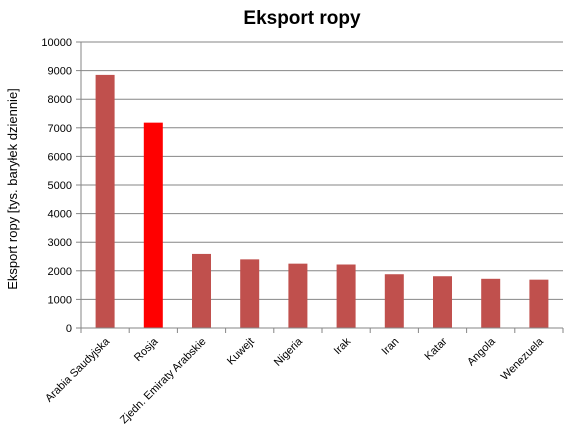  What do you see at coordinates (60, 100) in the screenshot?
I see `y-tick-label: 8000` at bounding box center [60, 100].